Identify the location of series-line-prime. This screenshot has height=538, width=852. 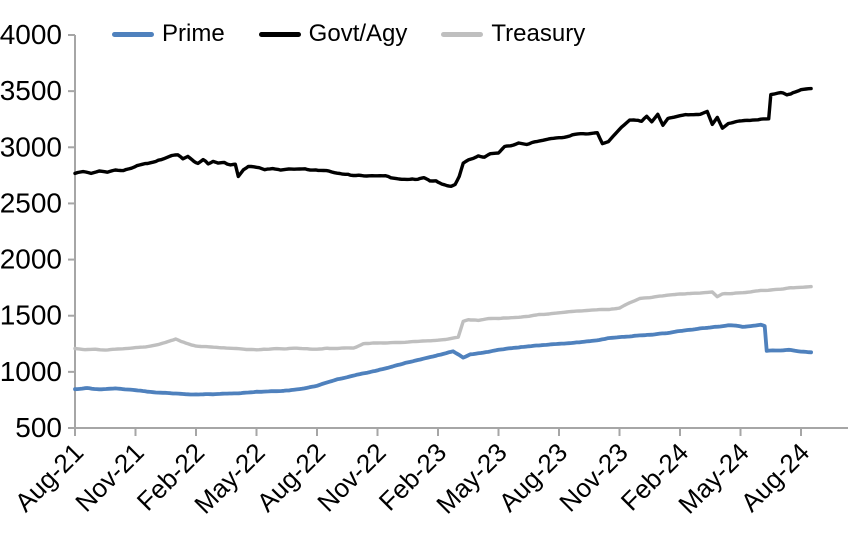
(443, 359).